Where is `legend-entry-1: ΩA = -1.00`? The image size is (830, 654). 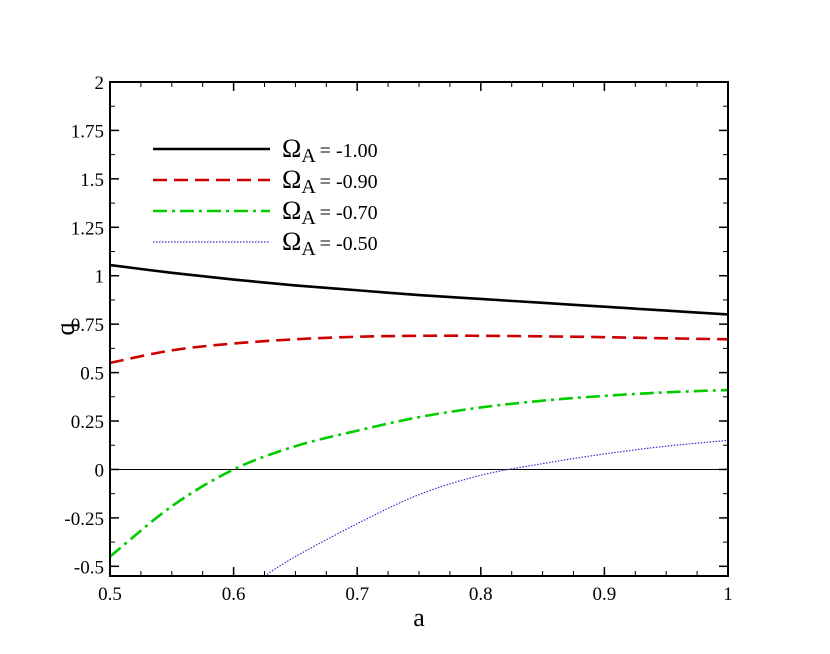
legend-entry-1: ΩA = -1.00 is located at coordinates (330, 150).